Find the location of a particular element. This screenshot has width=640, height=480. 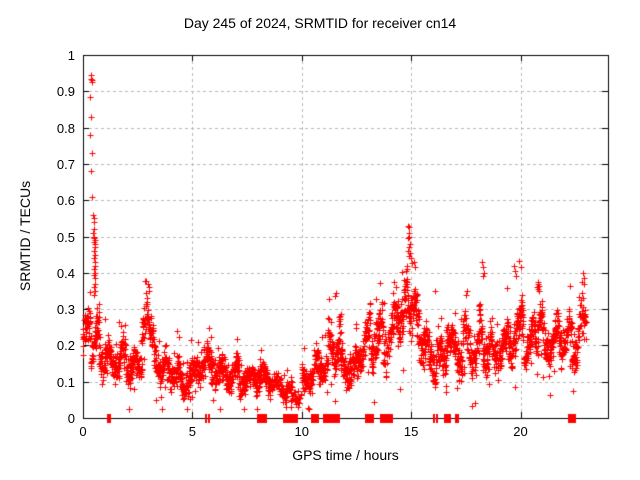

x-tick-label: 20 is located at coordinates (520, 431).